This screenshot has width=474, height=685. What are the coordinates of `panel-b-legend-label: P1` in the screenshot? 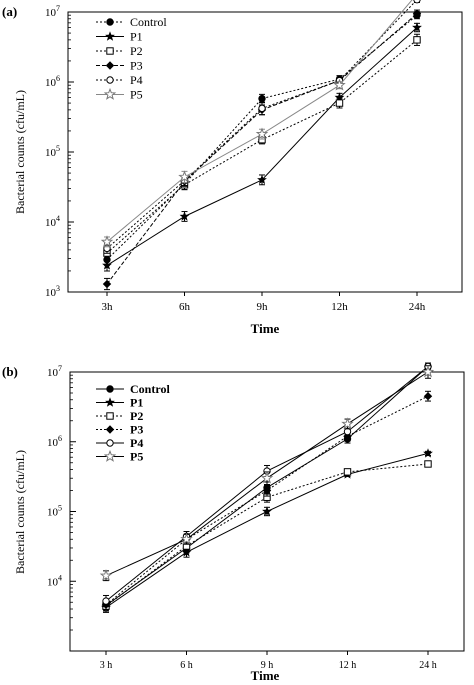 It's located at (136, 403).